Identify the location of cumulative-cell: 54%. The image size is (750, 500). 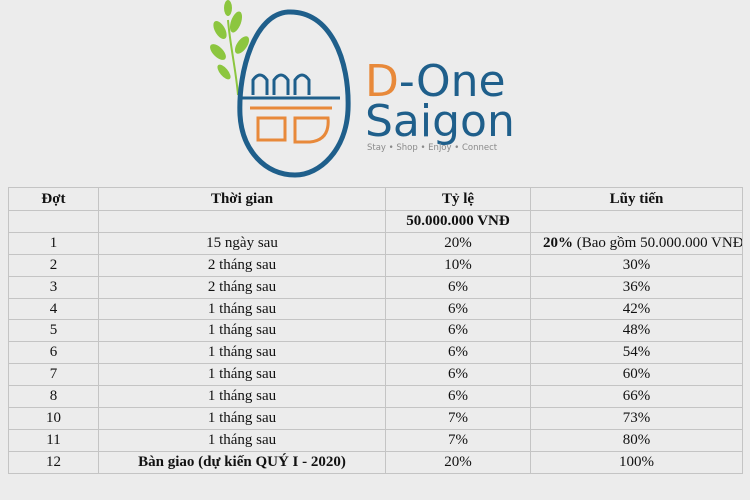
(636, 353).